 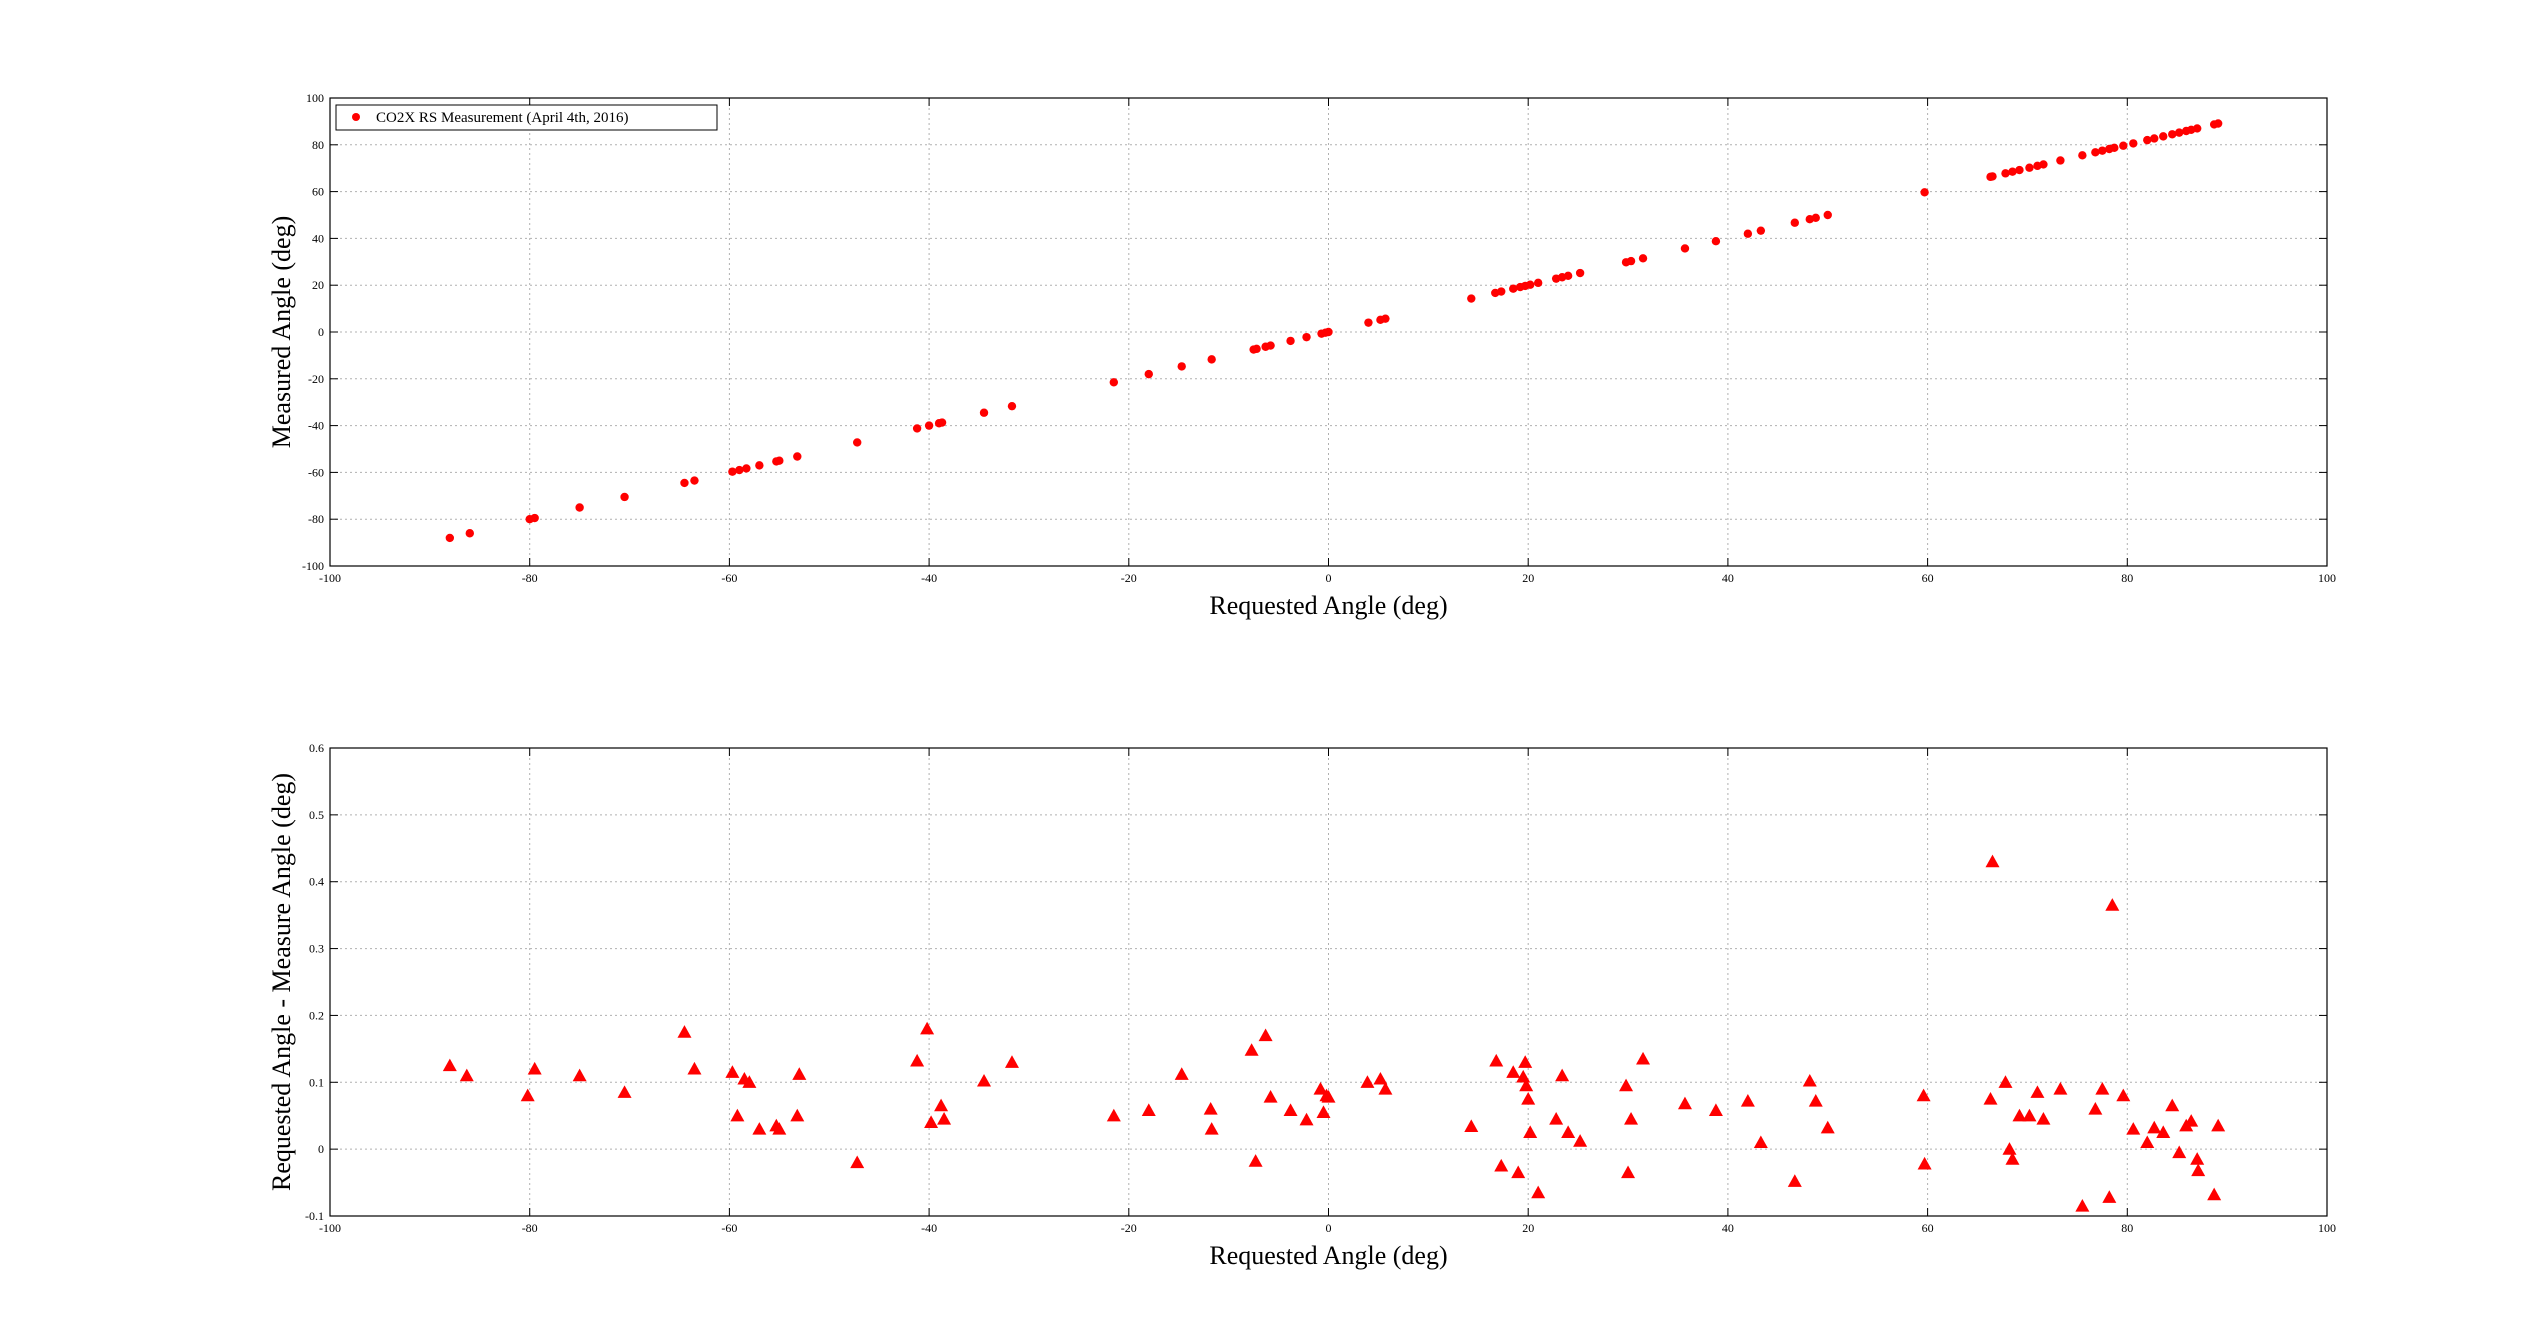 What do you see at coordinates (1329, 578) in the screenshot?
I see `x-tick-label: 0` at bounding box center [1329, 578].